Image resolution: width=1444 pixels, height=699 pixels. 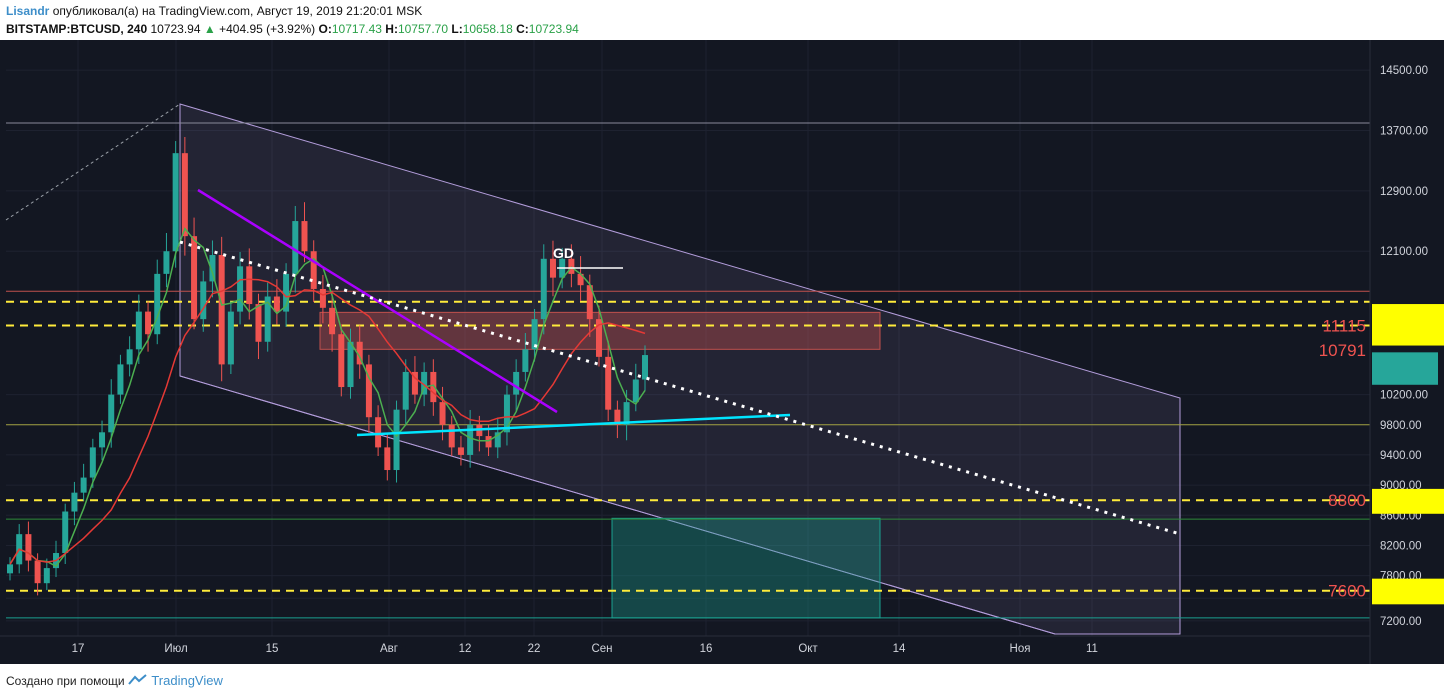 What do you see at coordinates (272, 649) in the screenshot?
I see `x-tick-label: 15` at bounding box center [272, 649].